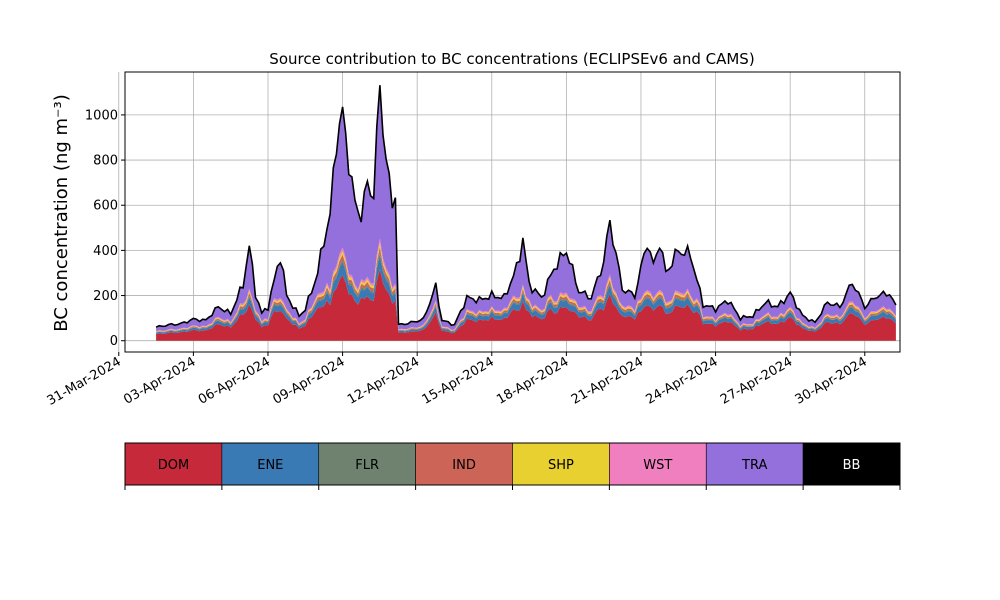 Image resolution: width=1000 pixels, height=600 pixels. I want to click on legend-label-flr: FLR, so click(367, 465).